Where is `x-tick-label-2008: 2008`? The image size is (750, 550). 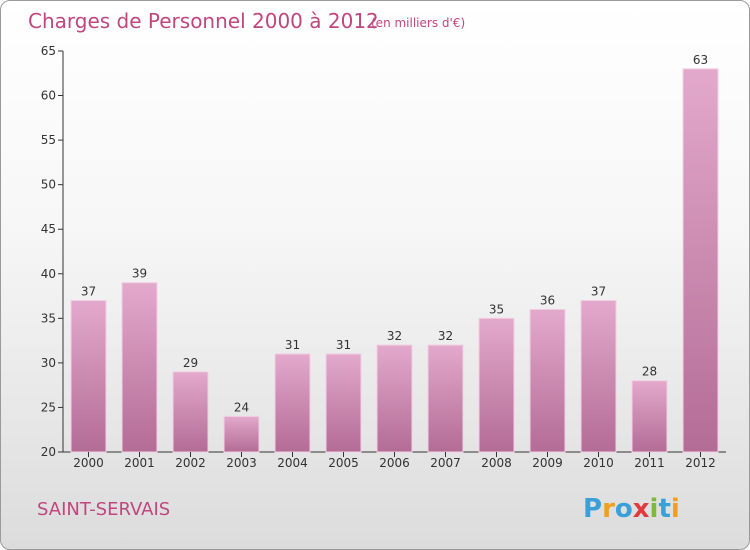
x-tick-label-2008: 2008 is located at coordinates (496, 463).